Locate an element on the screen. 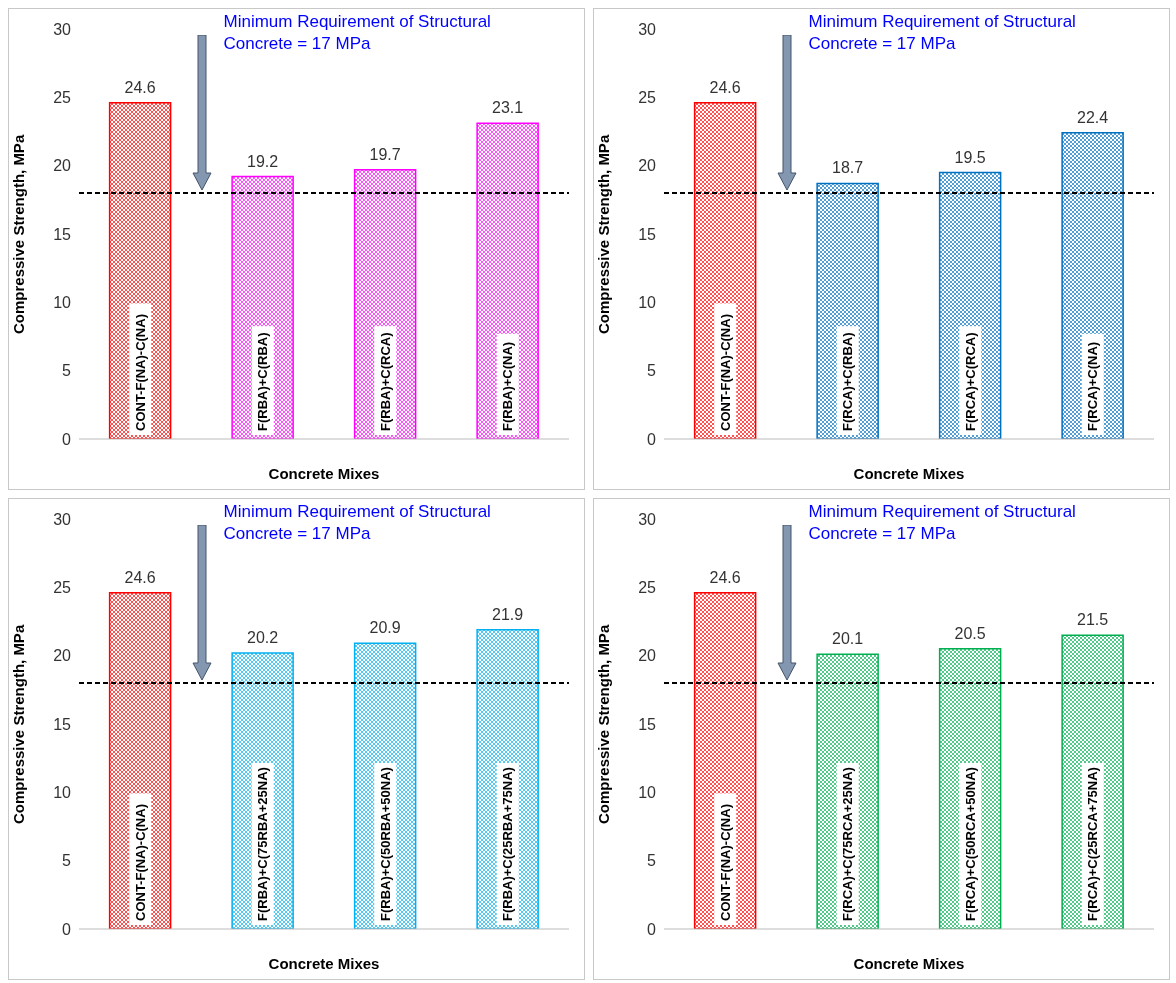  data-label: 22.4 is located at coordinates (1093, 117).